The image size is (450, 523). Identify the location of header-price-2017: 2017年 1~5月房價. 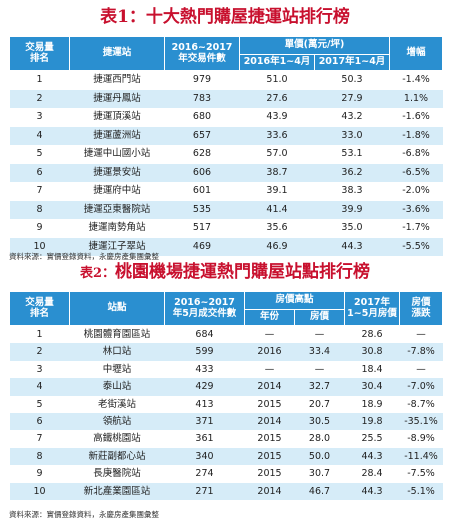
(372, 308).